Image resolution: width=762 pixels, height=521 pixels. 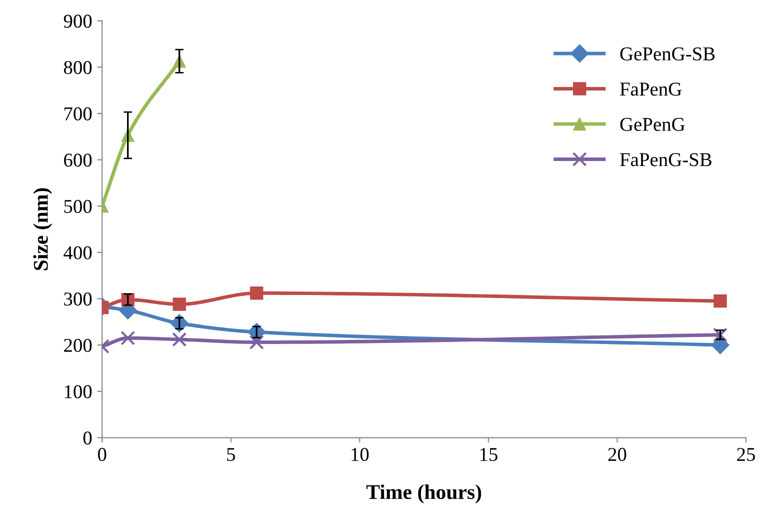 What do you see at coordinates (102, 455) in the screenshot?
I see `x-tick-label: 0` at bounding box center [102, 455].